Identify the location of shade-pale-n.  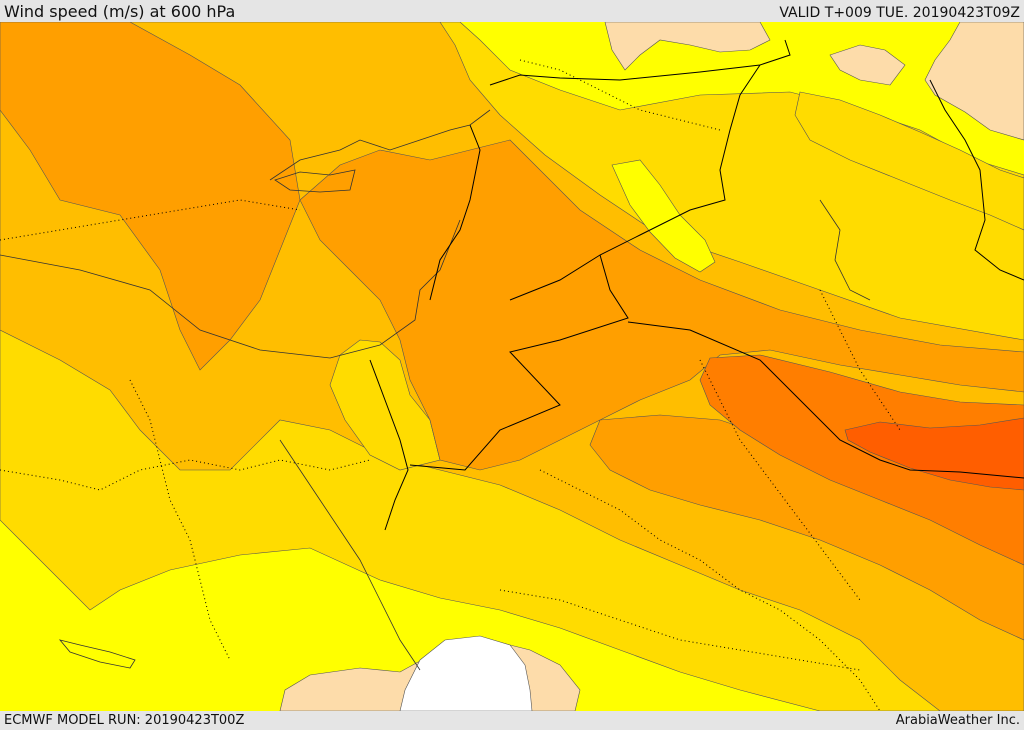
(687, 46).